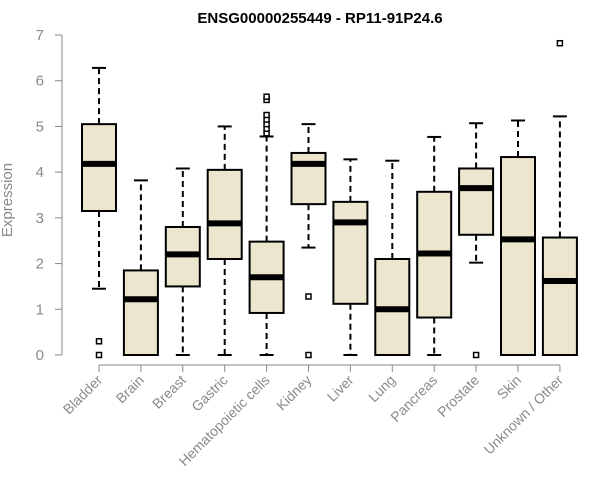 The width and height of the screenshot is (600, 500). What do you see at coordinates (381, 388) in the screenshot?
I see `x-tick-label: Lung` at bounding box center [381, 388].